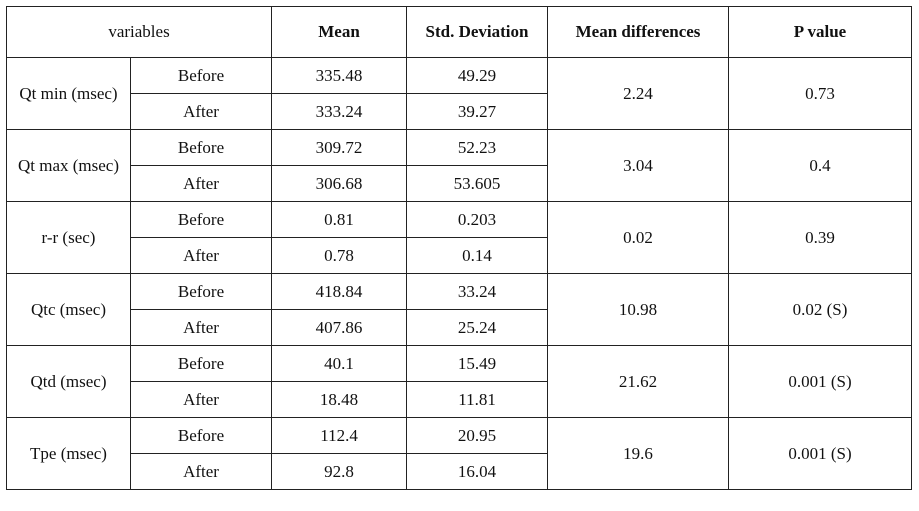 The width and height of the screenshot is (919, 511). Describe the element at coordinates (477, 327) in the screenshot. I see `after-std: 25.24` at that location.